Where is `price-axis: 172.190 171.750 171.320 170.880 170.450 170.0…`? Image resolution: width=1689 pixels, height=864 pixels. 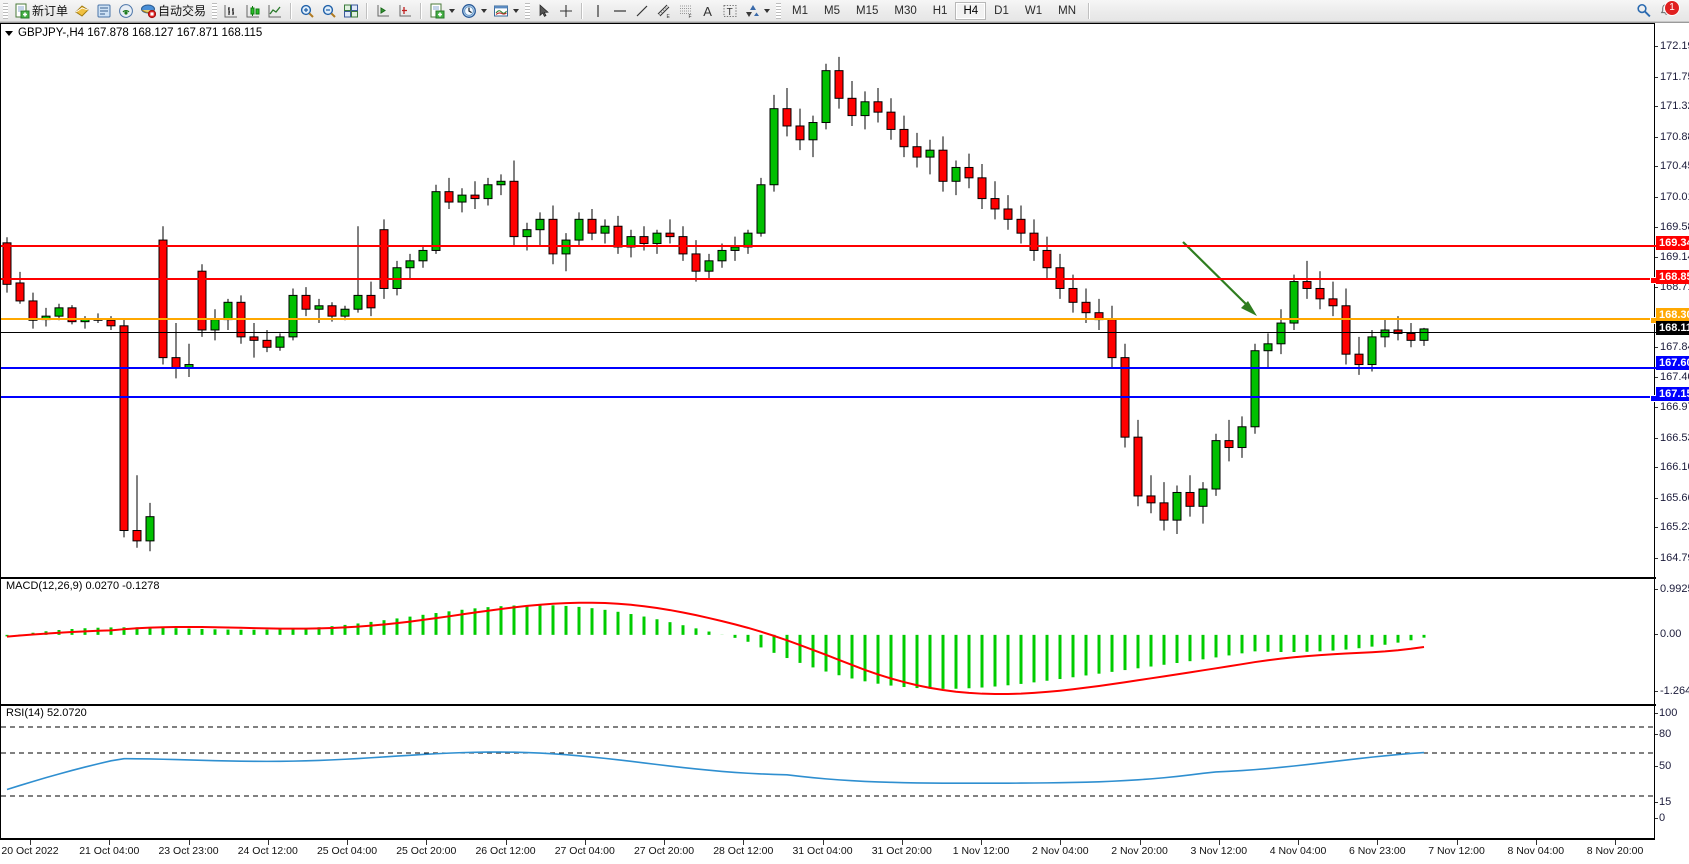 price-axis: 172.190 171.750 171.320 170.880 170.450 170.0… is located at coordinates (1672, 431).